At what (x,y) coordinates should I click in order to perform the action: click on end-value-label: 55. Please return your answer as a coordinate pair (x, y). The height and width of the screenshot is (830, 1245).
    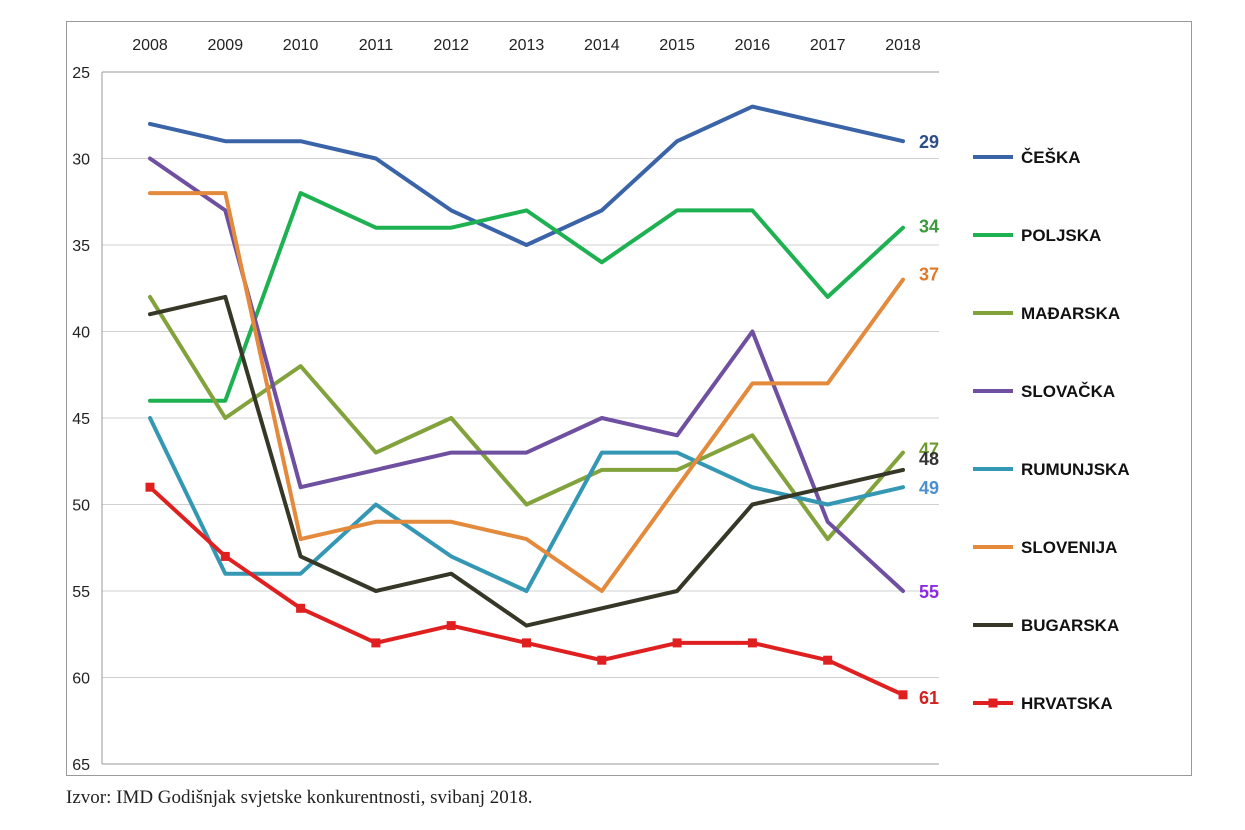
    Looking at the image, I should click on (929, 592).